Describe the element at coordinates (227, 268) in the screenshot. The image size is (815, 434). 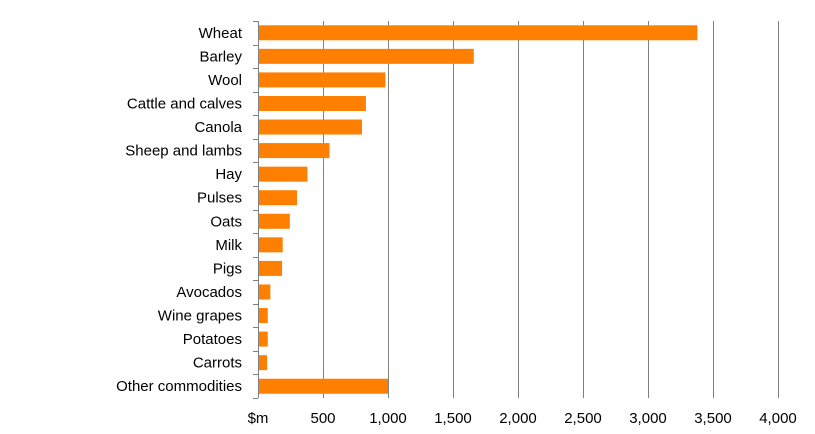
I see `category-label: Pigs` at that location.